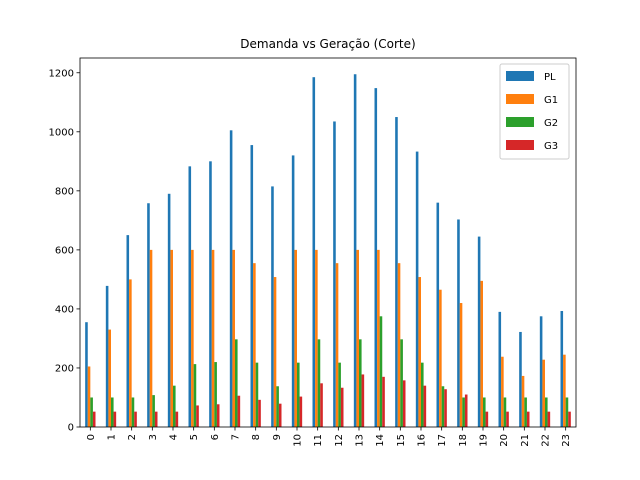 The height and width of the screenshot is (480, 640). I want to click on x-tick-label: 15, so click(401, 440).